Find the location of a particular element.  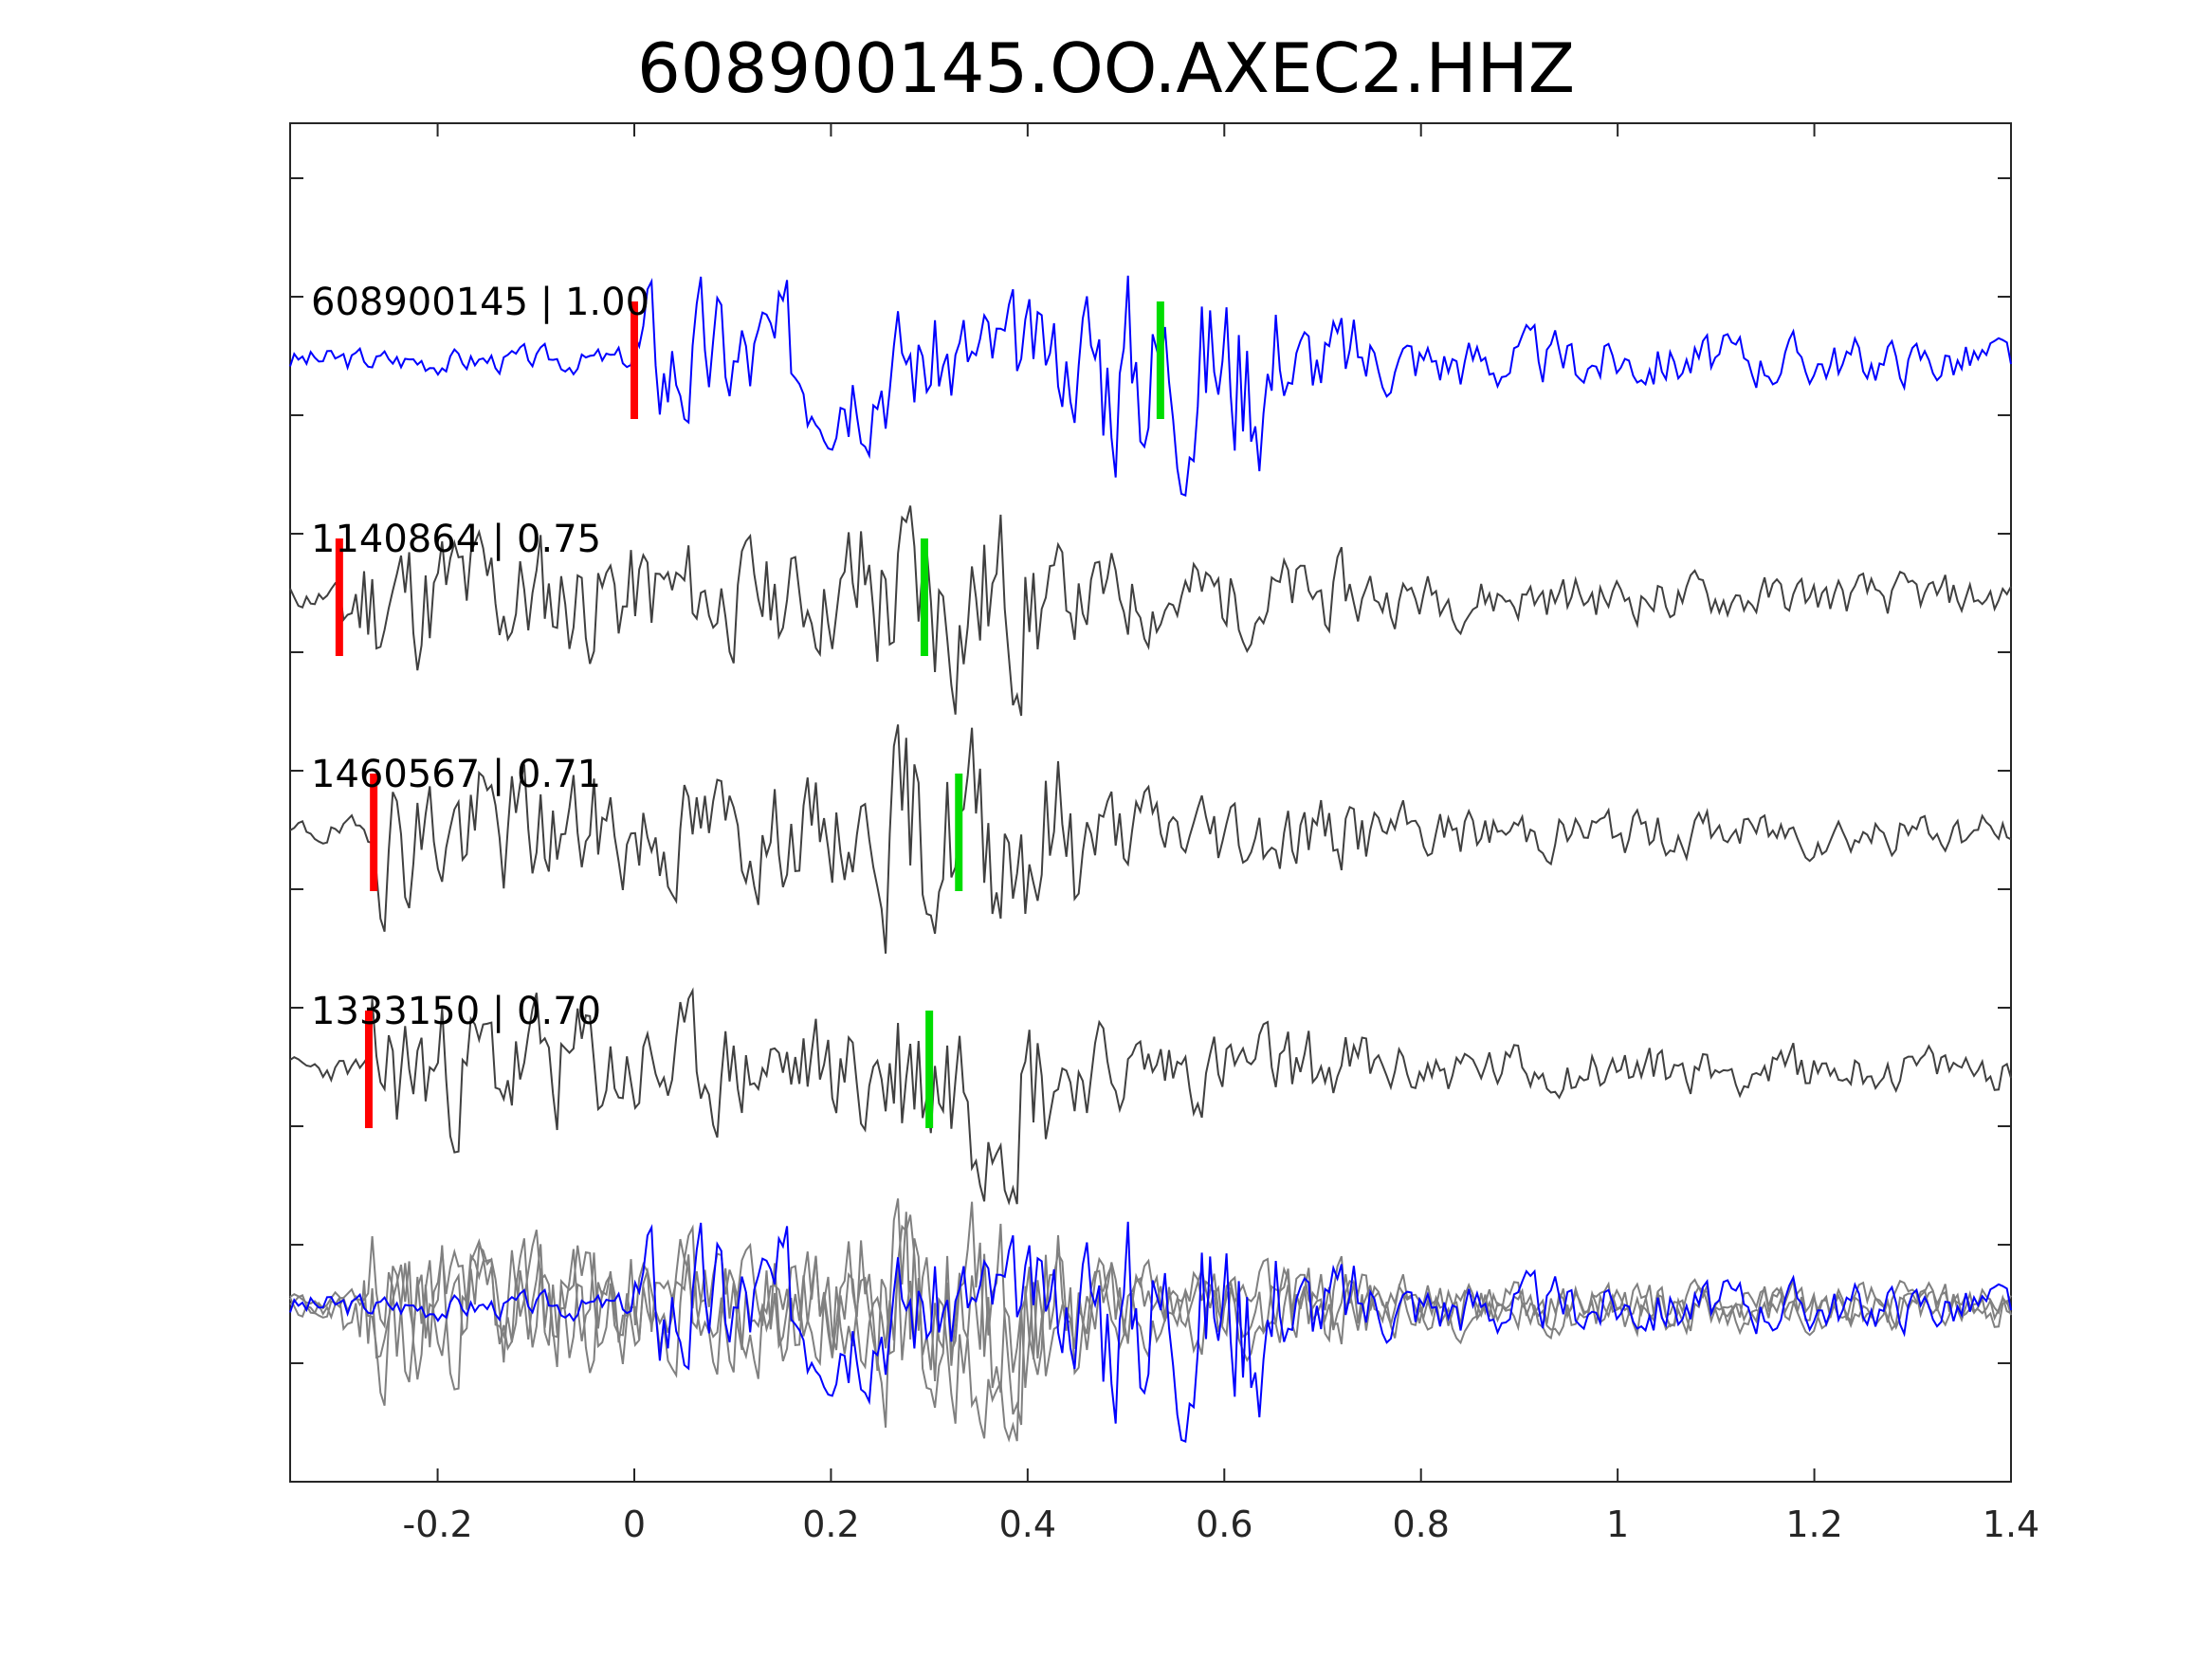

chart-title: 608900145.OO.AXEC2.HHZ is located at coordinates (1106, 68).